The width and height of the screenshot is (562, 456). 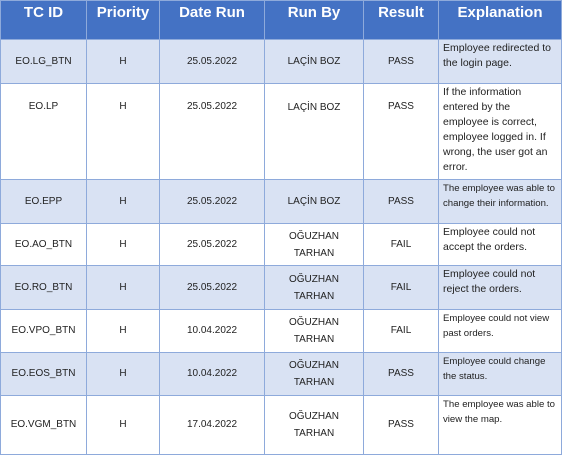 I want to click on cell-tc-id: EO.RO_BTN, so click(x=44, y=288).